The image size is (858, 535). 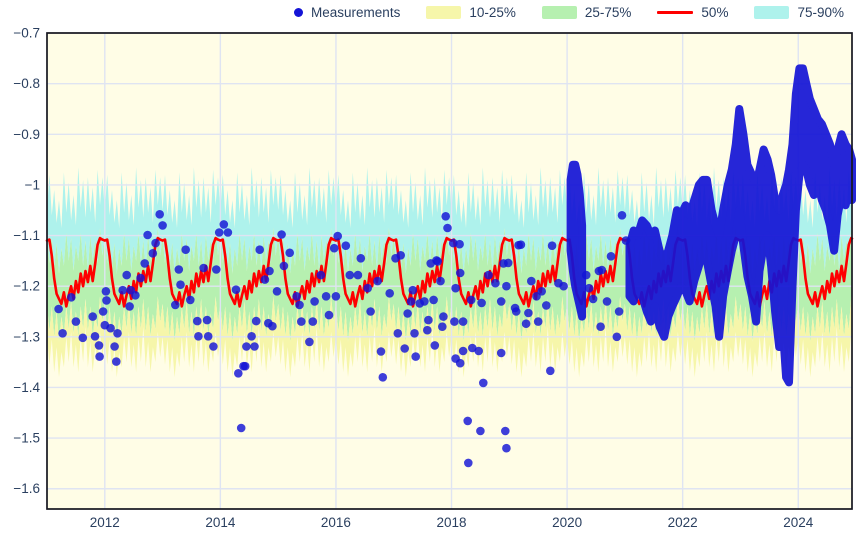 I want to click on legend-item-10-25: 10-25%, so click(x=471, y=12).